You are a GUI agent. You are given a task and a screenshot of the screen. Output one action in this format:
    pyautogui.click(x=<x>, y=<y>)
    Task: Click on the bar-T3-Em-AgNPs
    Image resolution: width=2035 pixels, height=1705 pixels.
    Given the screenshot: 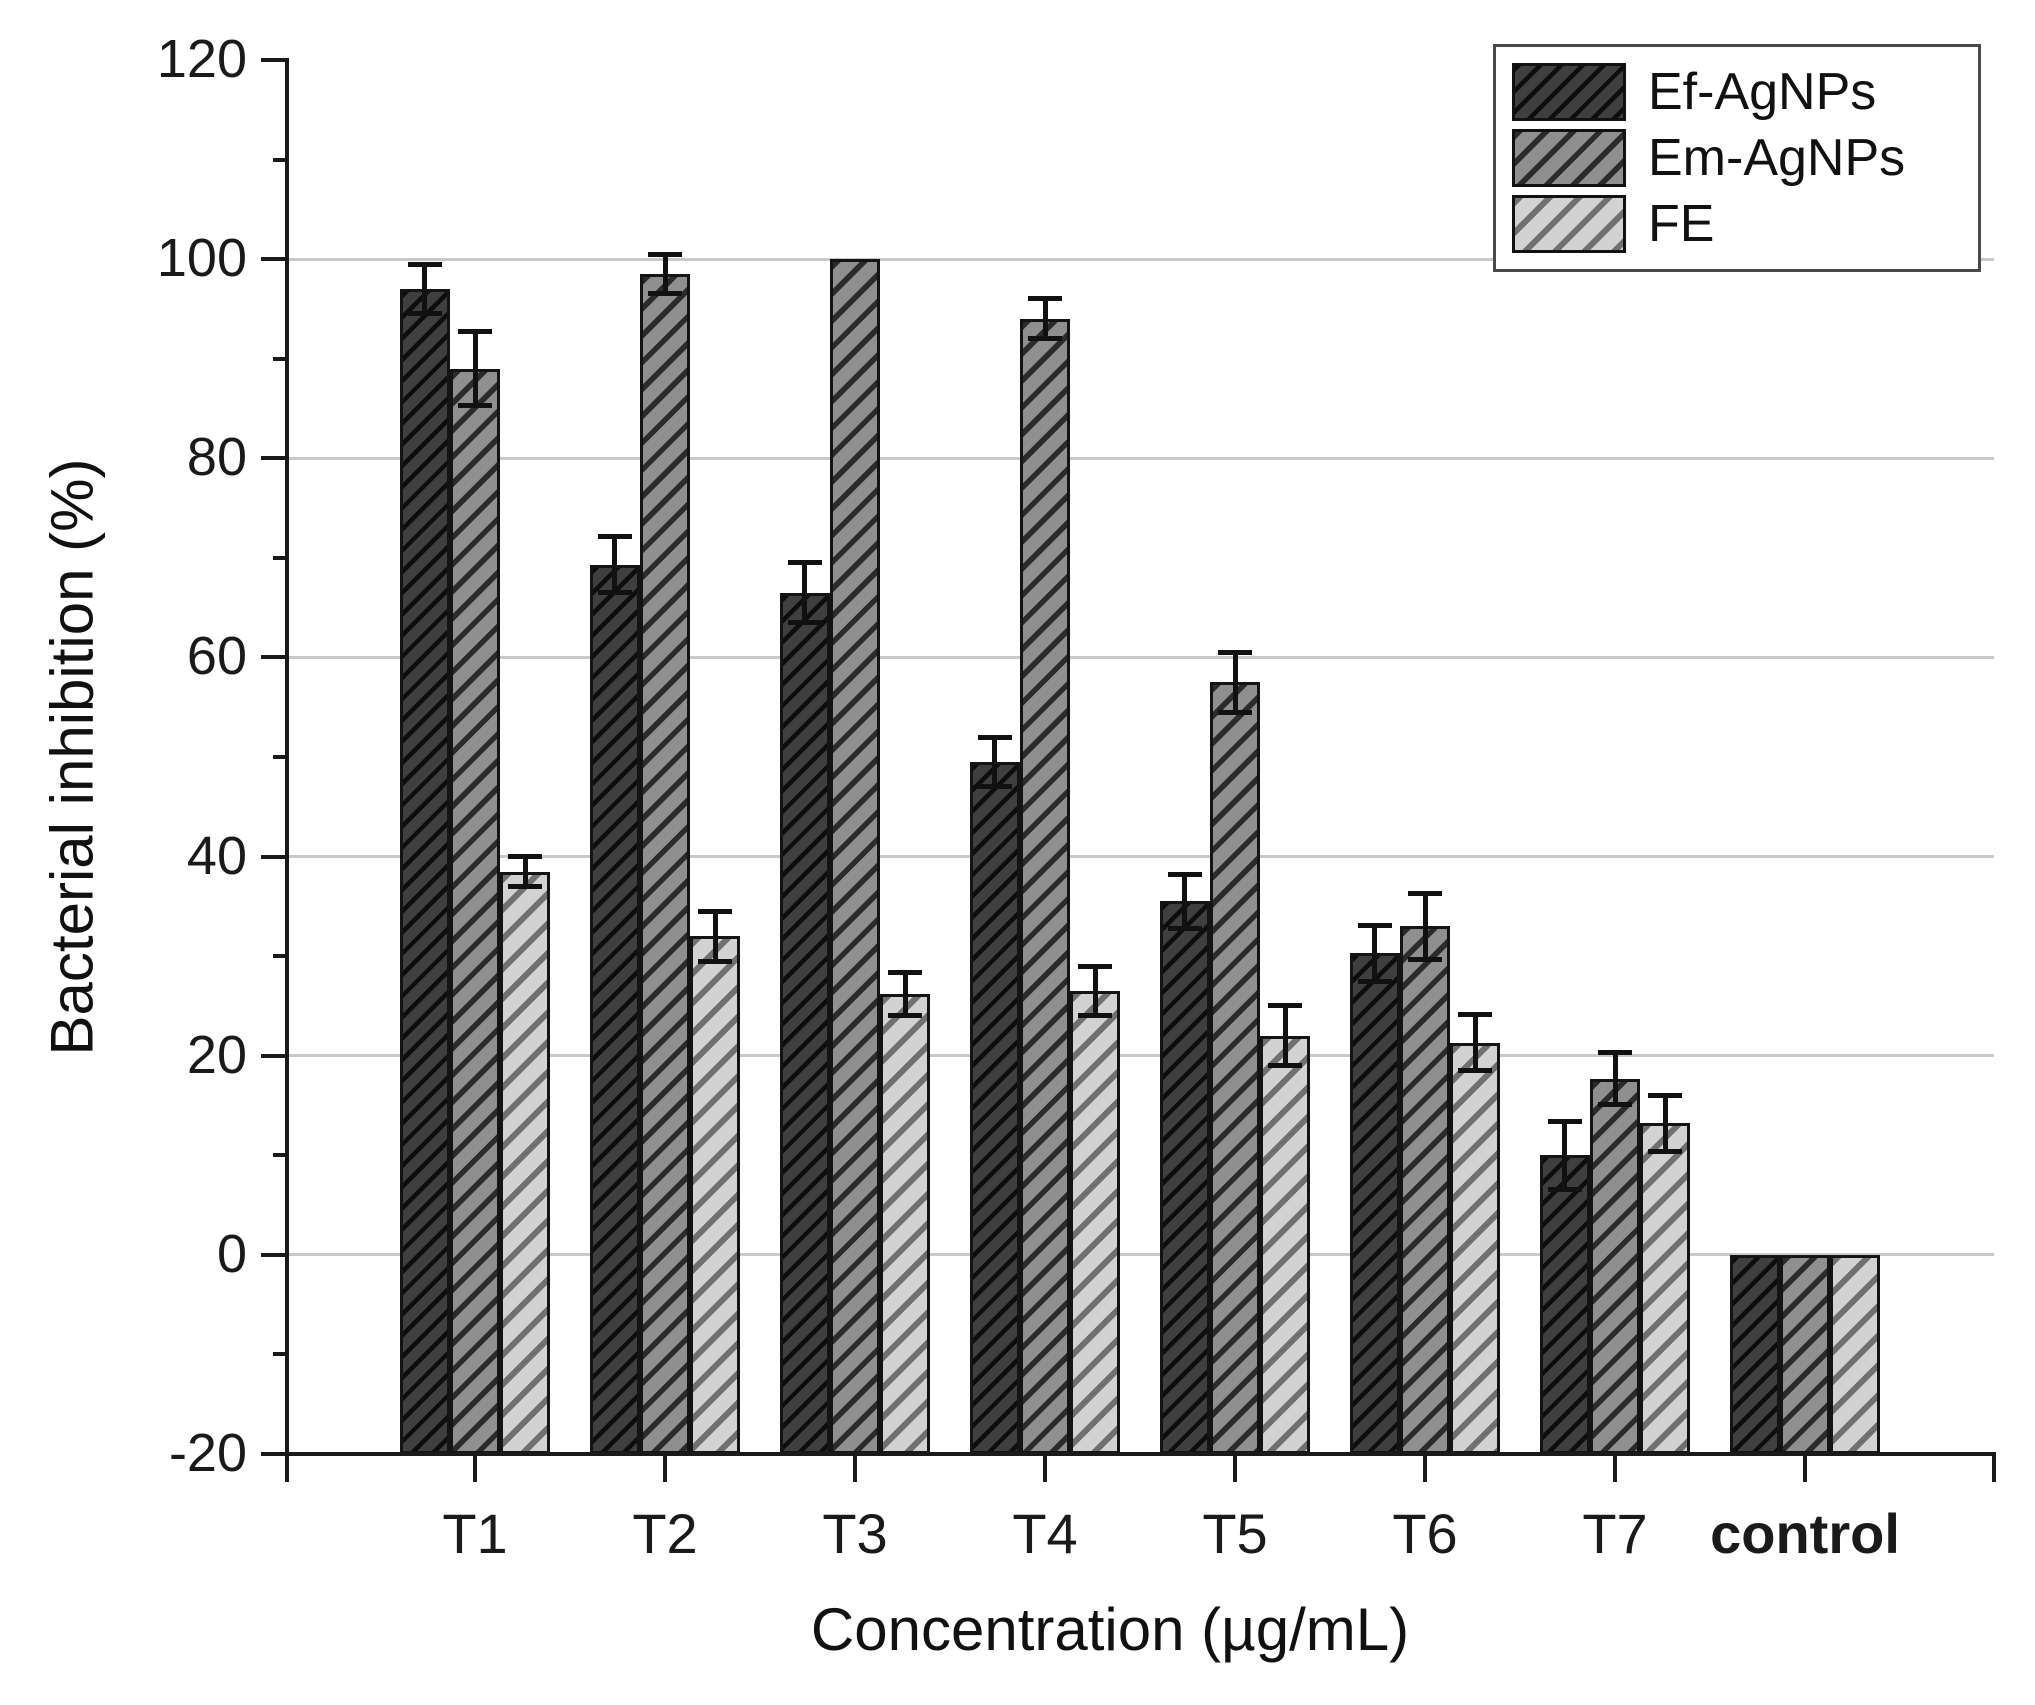 What is the action you would take?
    pyautogui.click(x=855, y=856)
    